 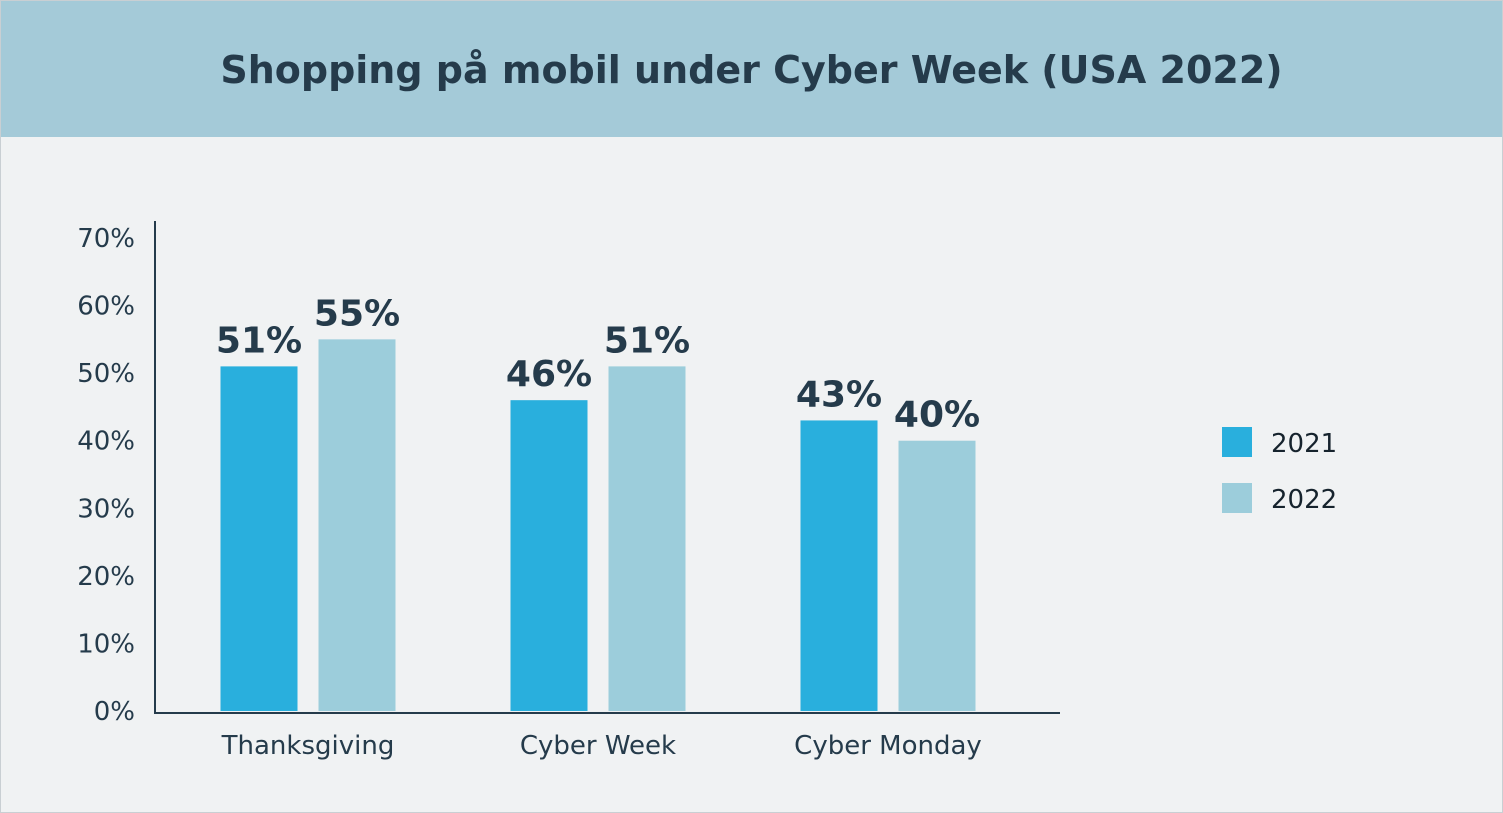 I want to click on data-label: 43%, so click(x=839, y=394).